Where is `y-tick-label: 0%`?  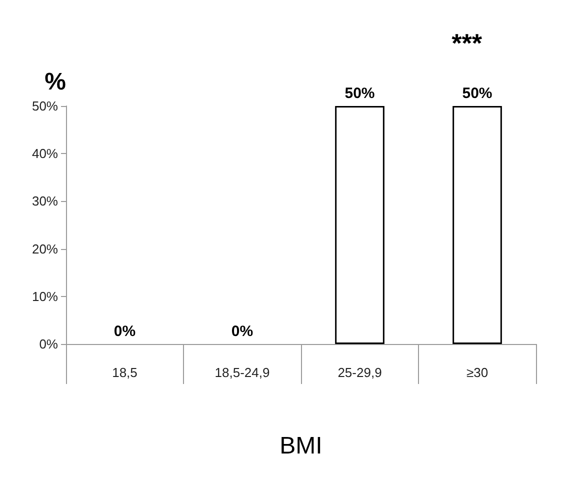
y-tick-label: 0% is located at coordinates (48, 344).